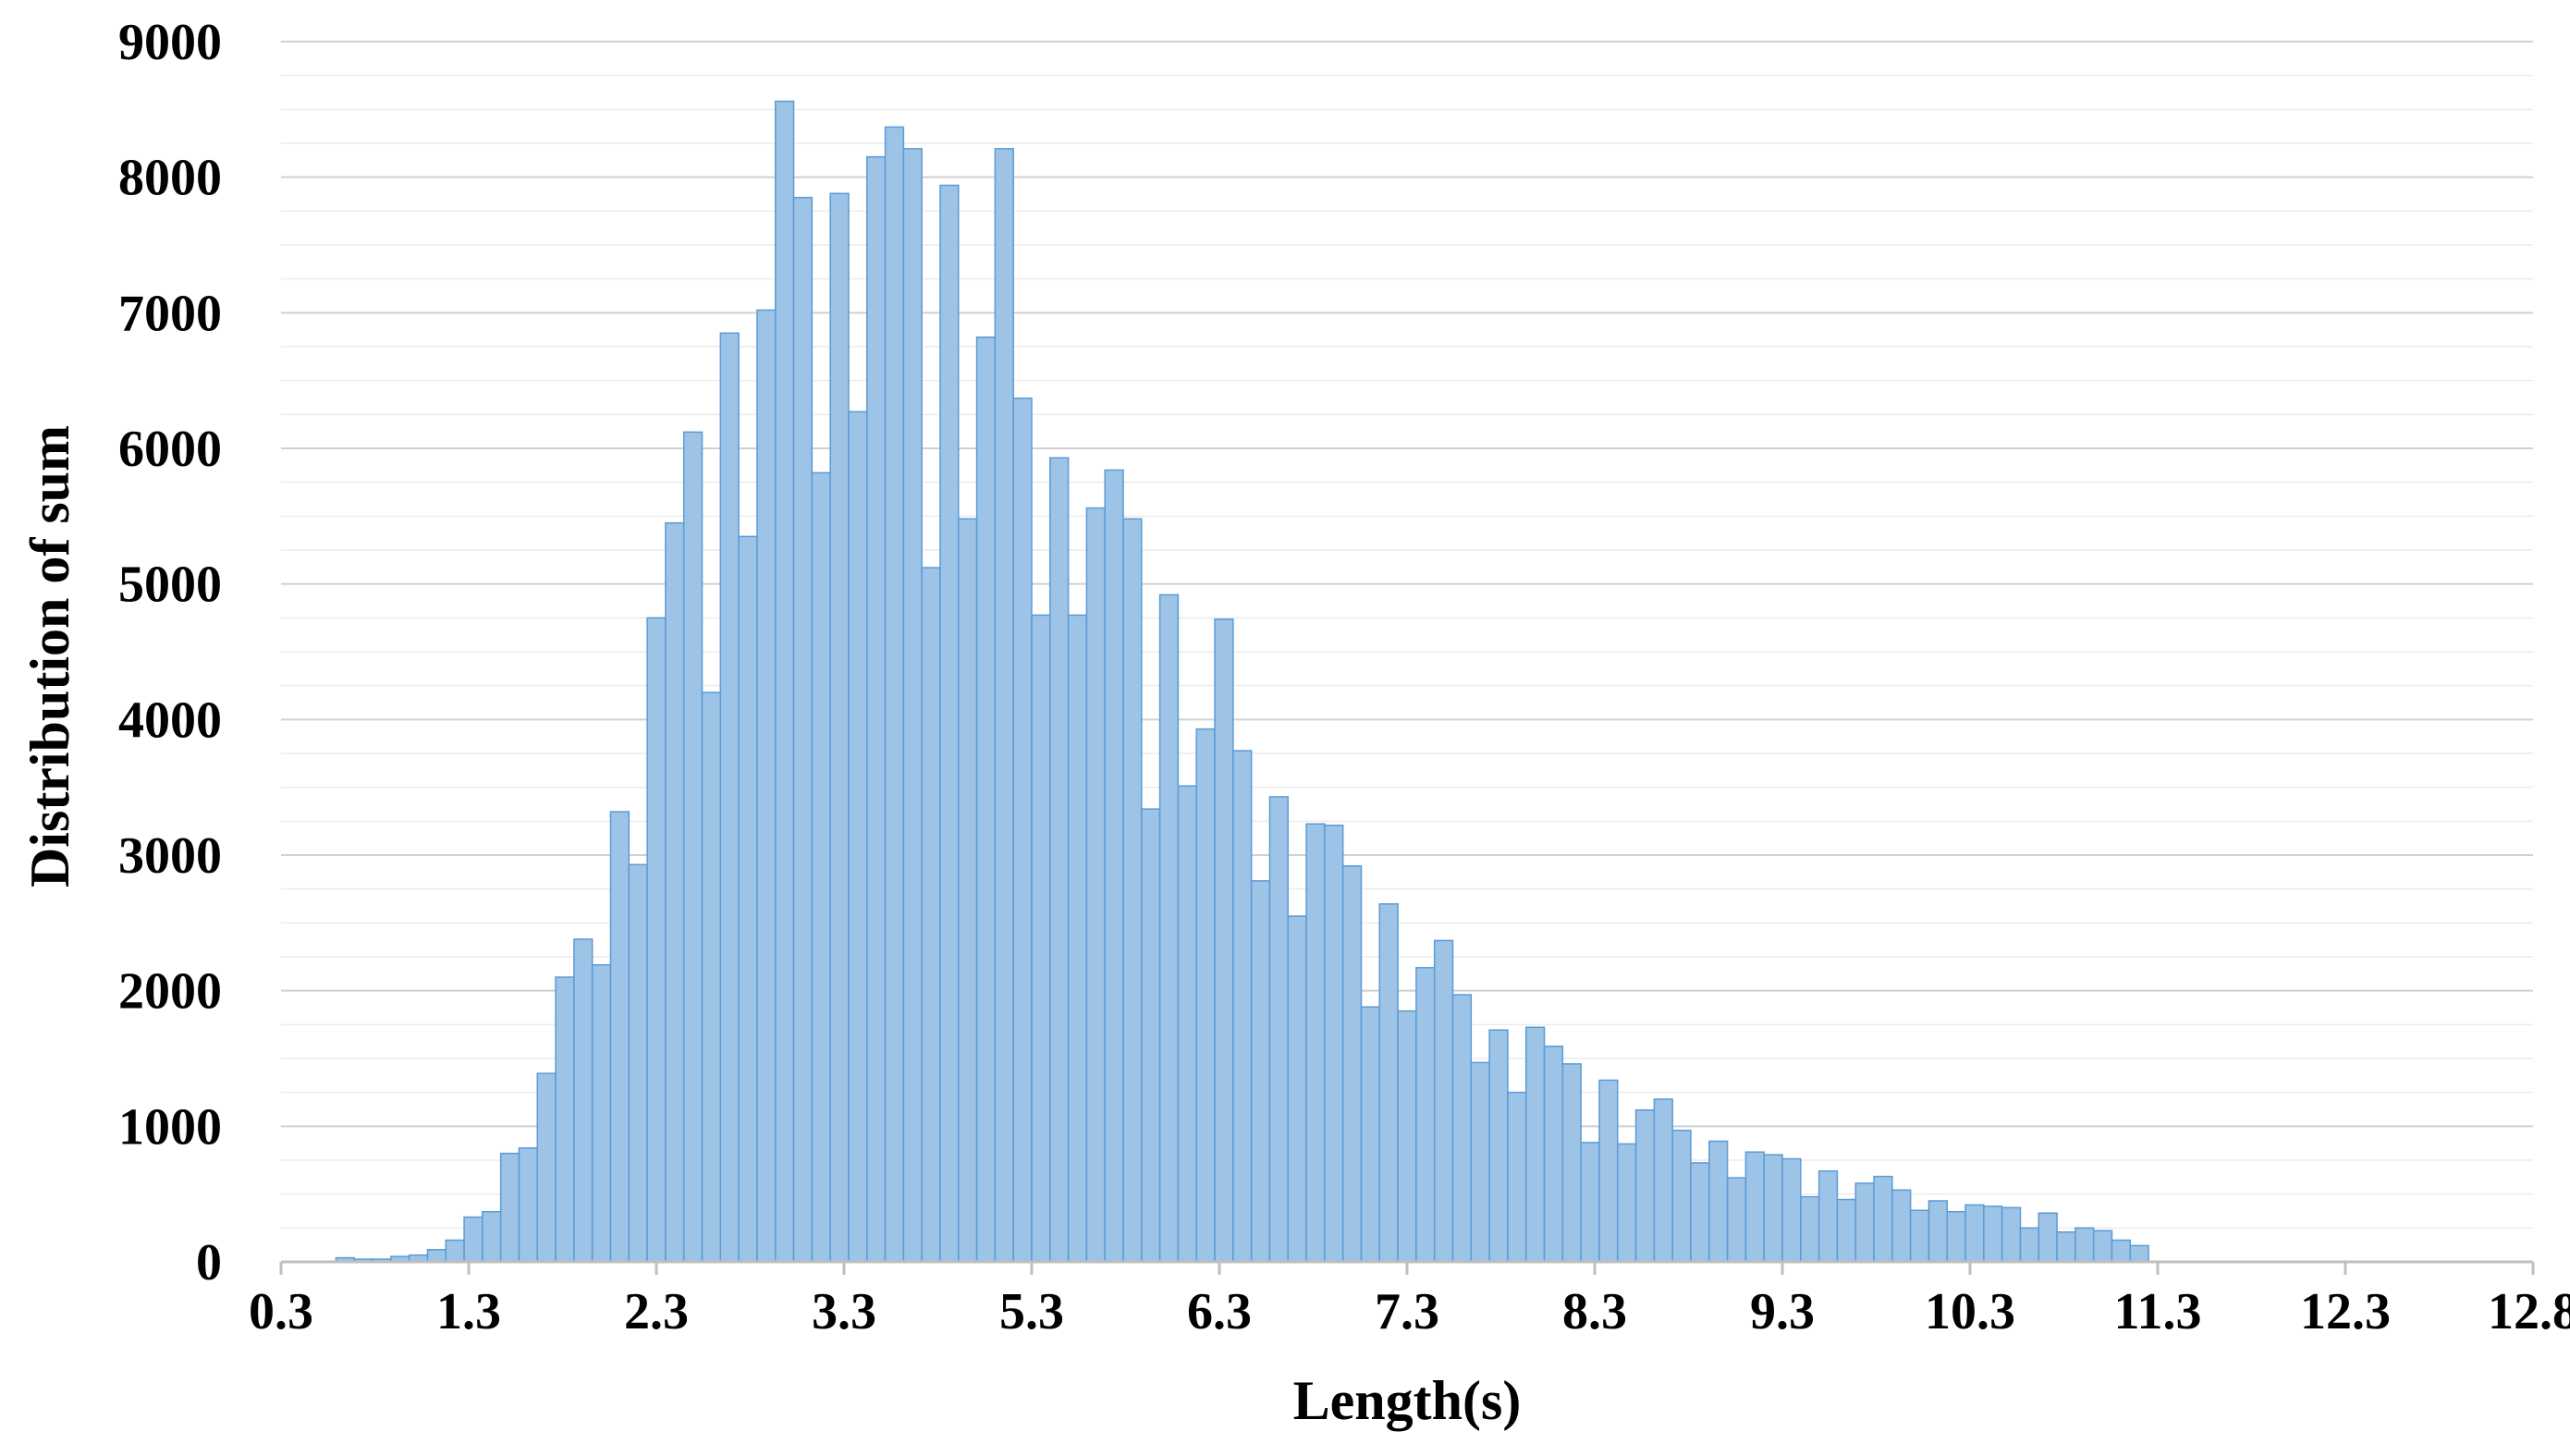 Image resolution: width=2570 pixels, height=1456 pixels. What do you see at coordinates (170, 42) in the screenshot?
I see `y-tick-label: 9000` at bounding box center [170, 42].